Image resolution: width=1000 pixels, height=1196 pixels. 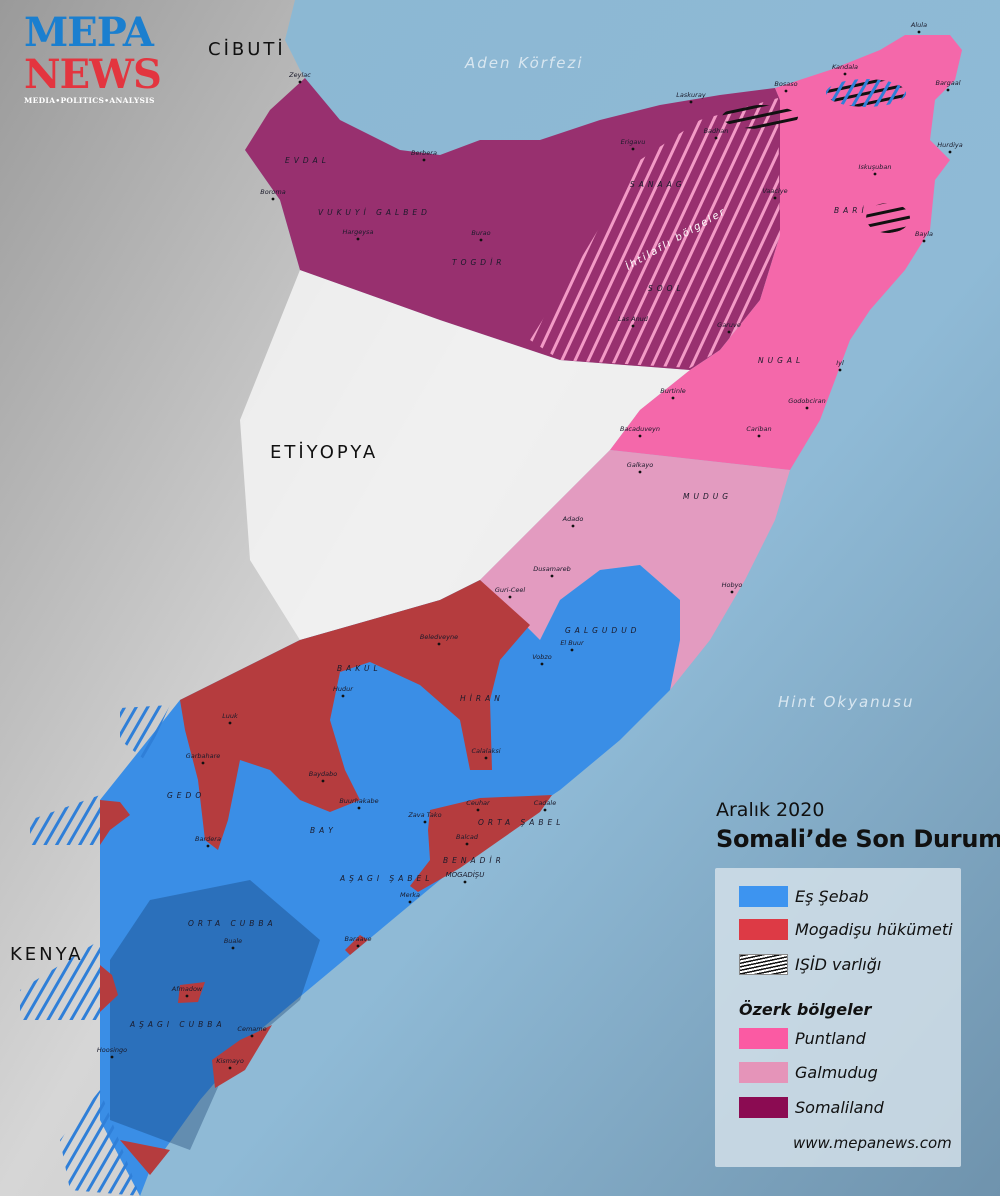 What do you see at coordinates (866, 93) in the screenshot?
I see `isis-area-2-blue` at bounding box center [866, 93].